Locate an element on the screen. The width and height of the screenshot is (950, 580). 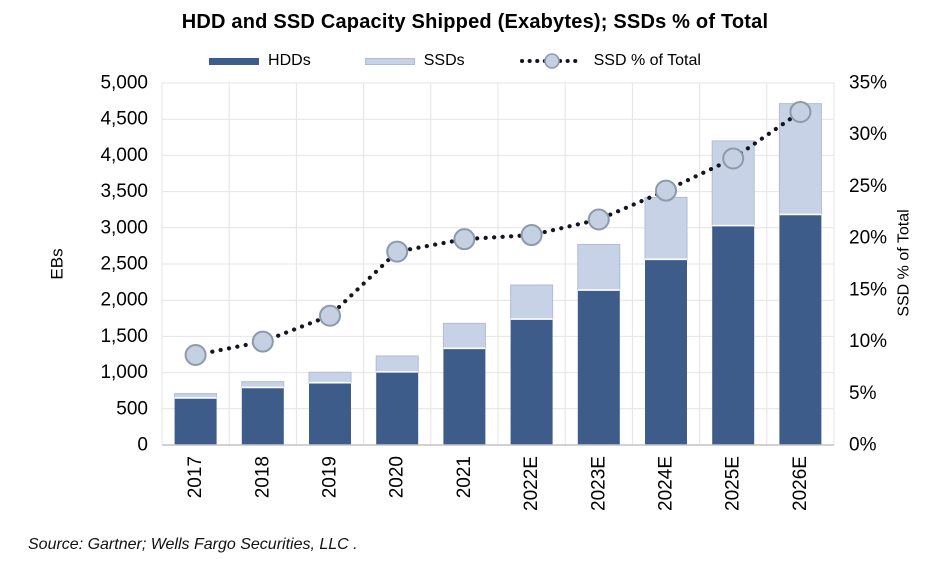
bar-hdd-2018 is located at coordinates (262, 416).